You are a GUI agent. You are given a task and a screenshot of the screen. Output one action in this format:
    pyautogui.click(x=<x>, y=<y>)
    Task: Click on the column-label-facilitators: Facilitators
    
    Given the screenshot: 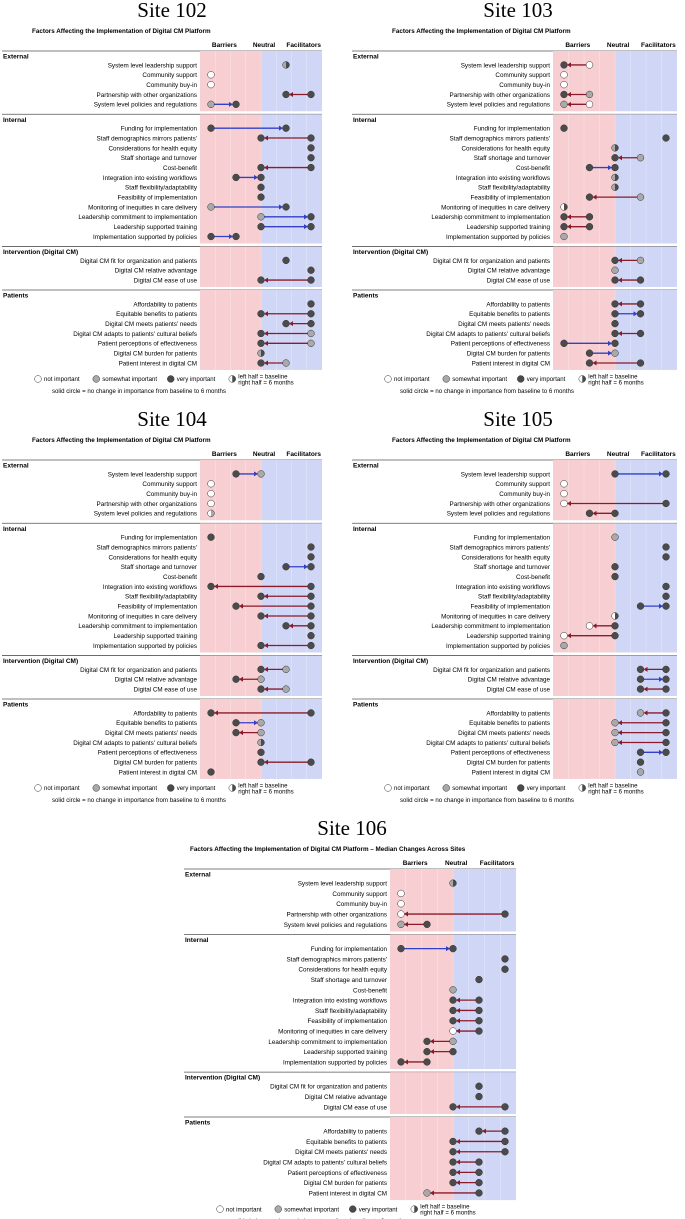 What is the action you would take?
    pyautogui.click(x=303, y=454)
    